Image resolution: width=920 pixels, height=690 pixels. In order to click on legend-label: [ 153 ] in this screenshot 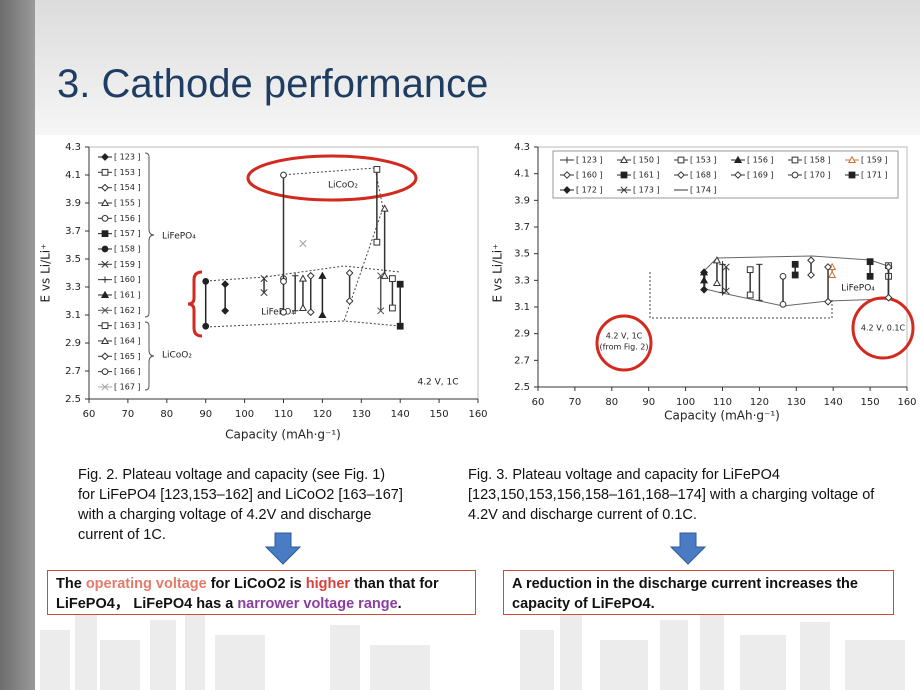, I will do `click(127, 172)`.